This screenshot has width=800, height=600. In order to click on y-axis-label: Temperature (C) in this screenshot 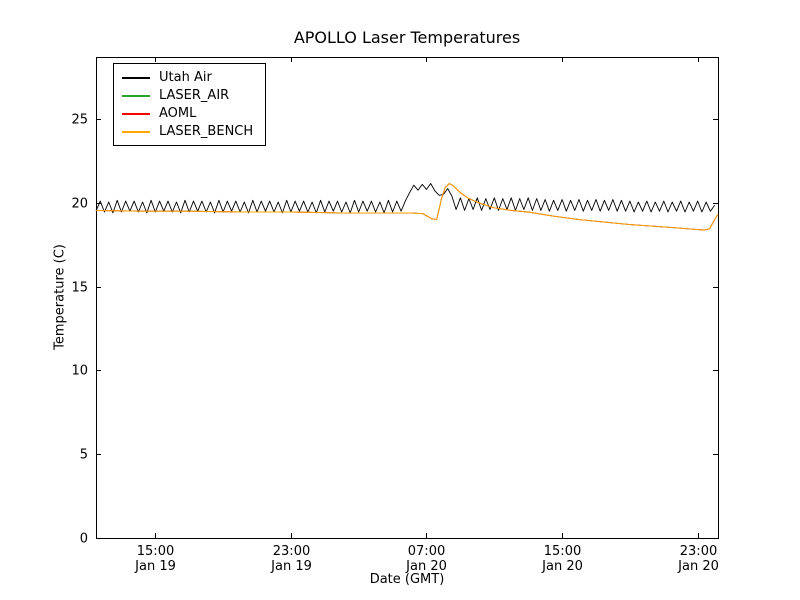, I will do `click(60, 297)`.